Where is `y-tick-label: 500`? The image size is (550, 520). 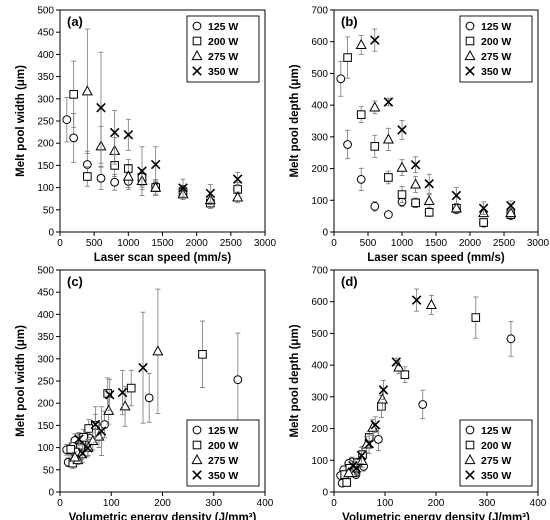
y-tick-label: 500 is located at coordinates (45, 11).